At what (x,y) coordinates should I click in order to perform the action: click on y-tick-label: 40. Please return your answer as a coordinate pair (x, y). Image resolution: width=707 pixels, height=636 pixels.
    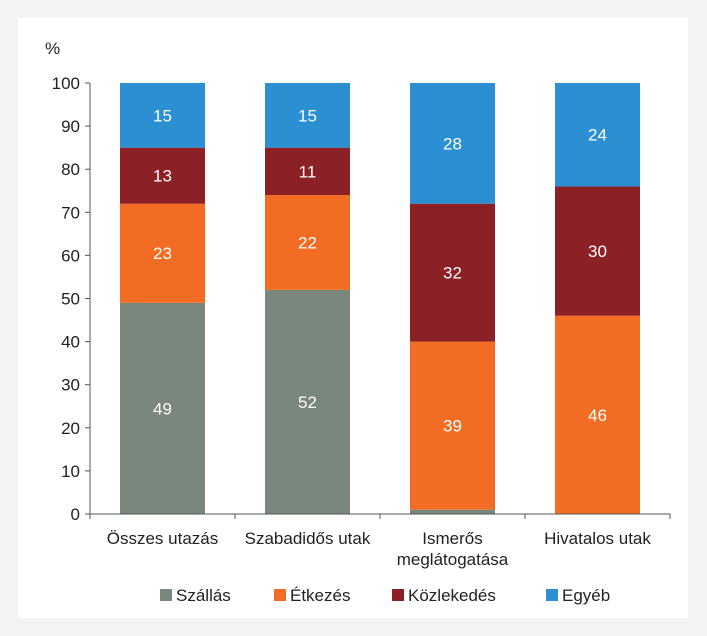
    Looking at the image, I should click on (70, 342).